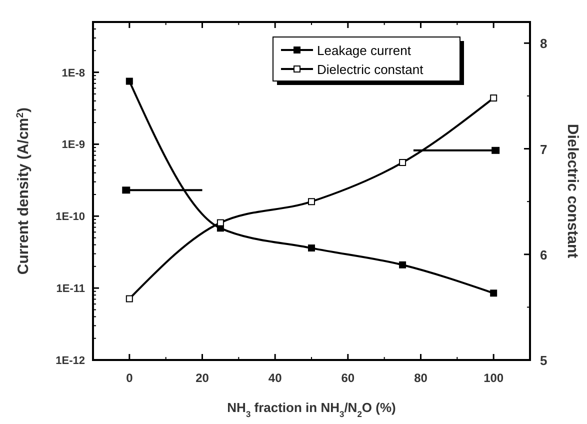  Describe the element at coordinates (421, 378) in the screenshot. I see `x-tick-label: 80` at that location.